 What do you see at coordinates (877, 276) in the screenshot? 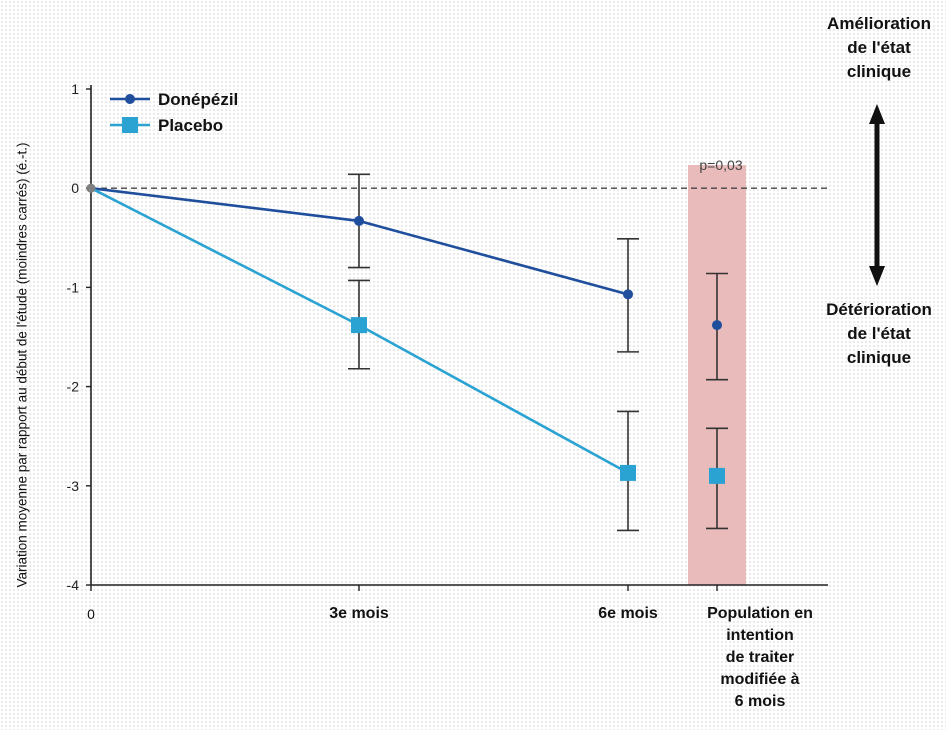
I see `arrow-head-down` at bounding box center [877, 276].